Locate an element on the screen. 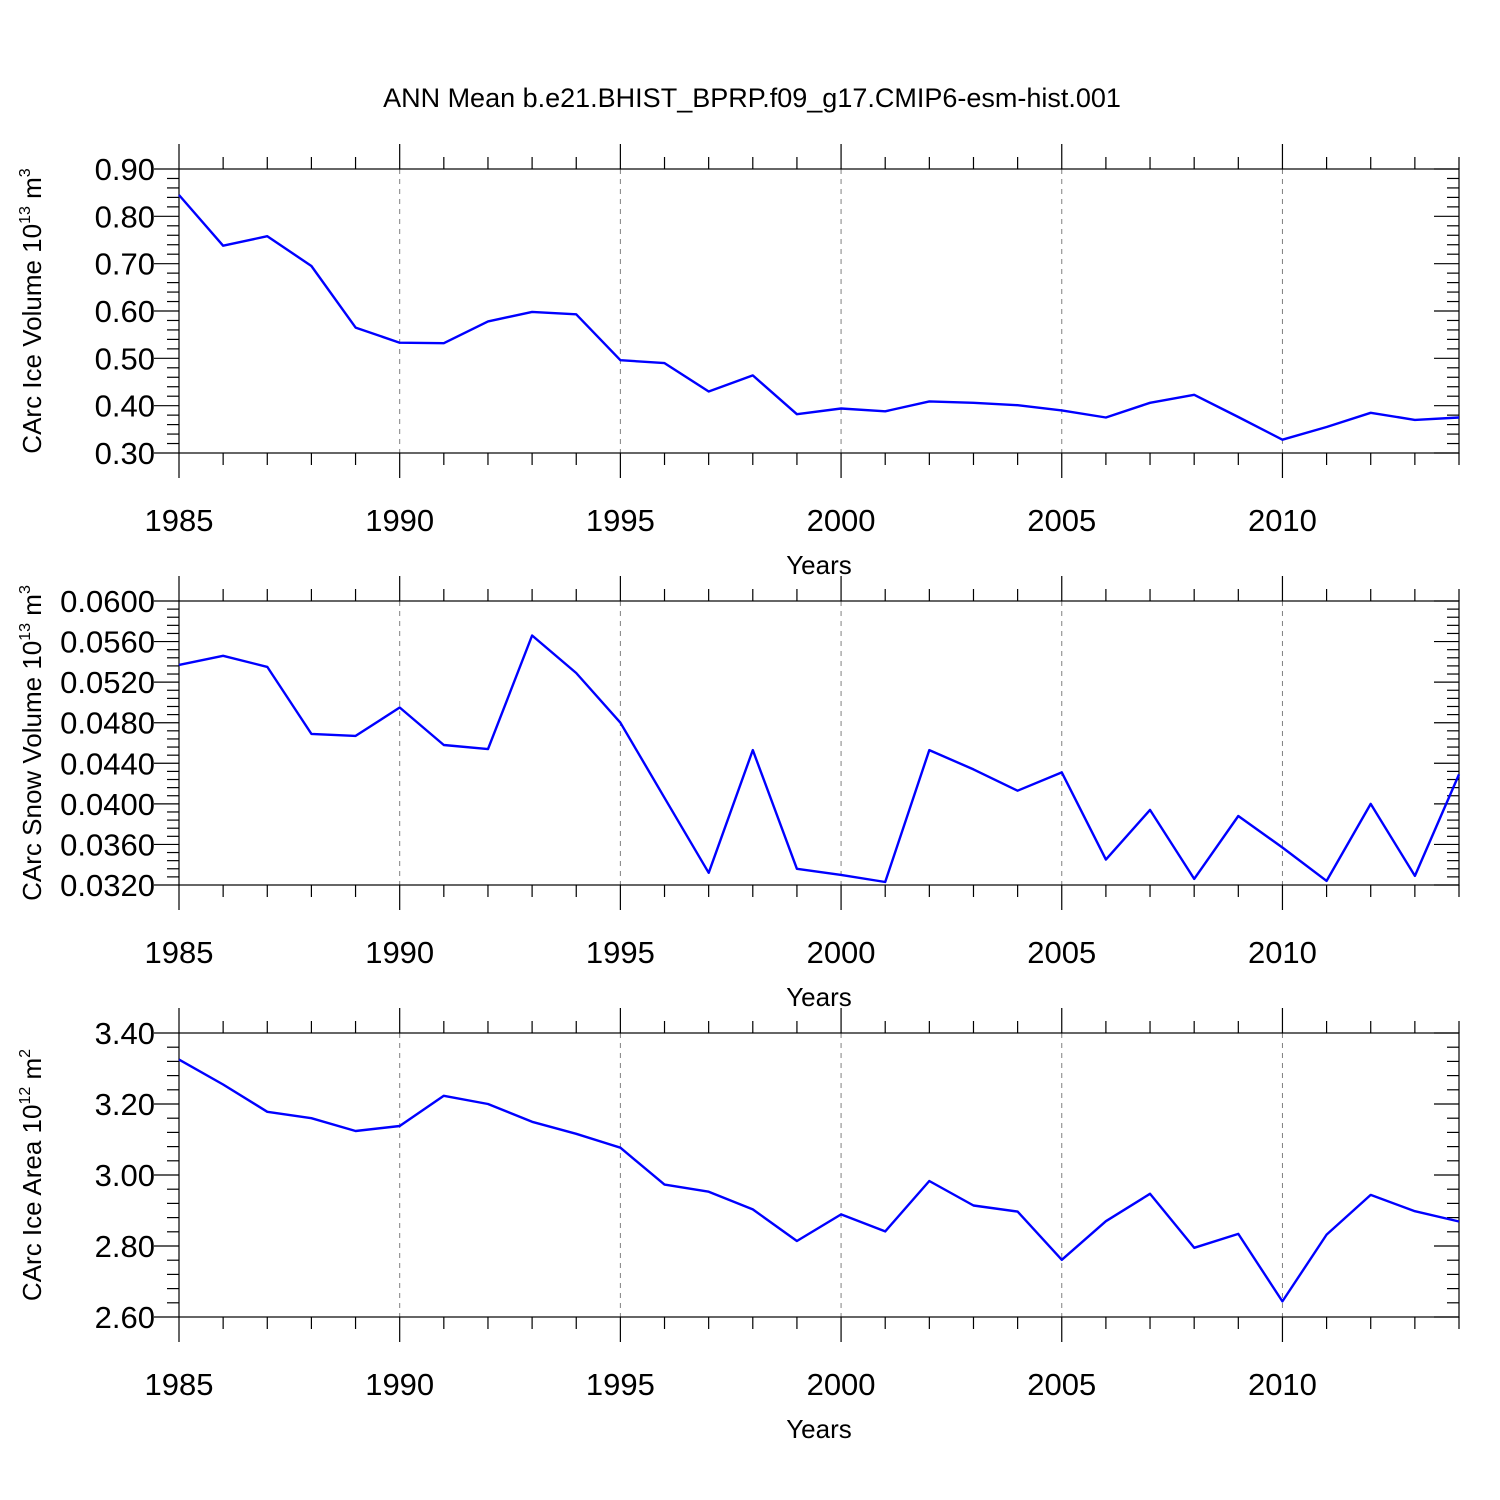 The image size is (1500, 1500). y-tick-label: 2.60 is located at coordinates (125, 1317).